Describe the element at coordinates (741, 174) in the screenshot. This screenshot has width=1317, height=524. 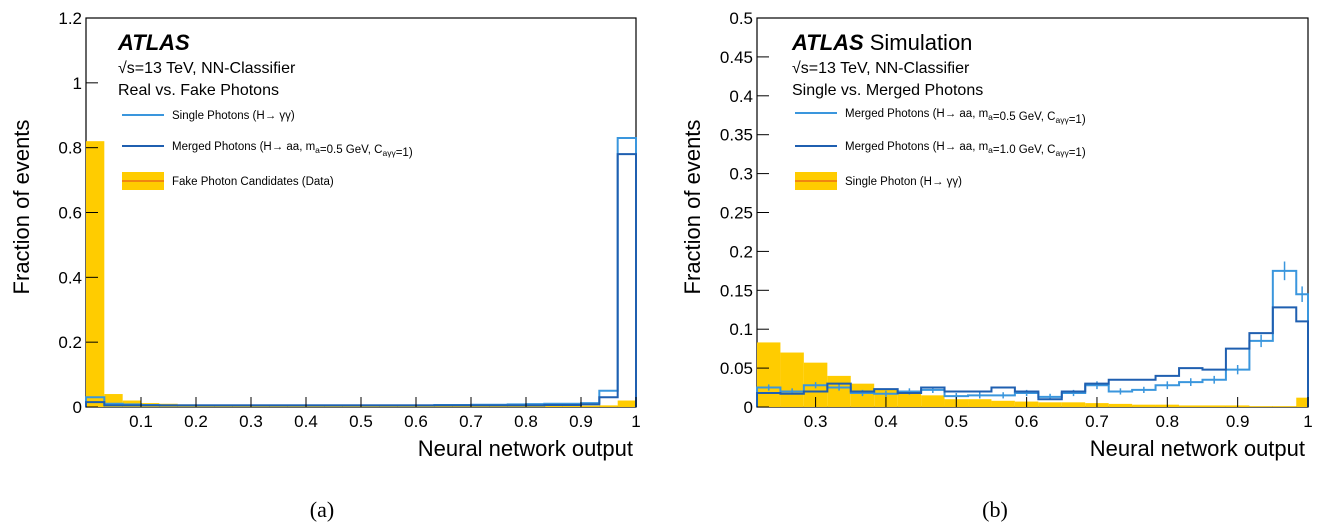
I see `y-tick-label-b-6: 0.3` at that location.